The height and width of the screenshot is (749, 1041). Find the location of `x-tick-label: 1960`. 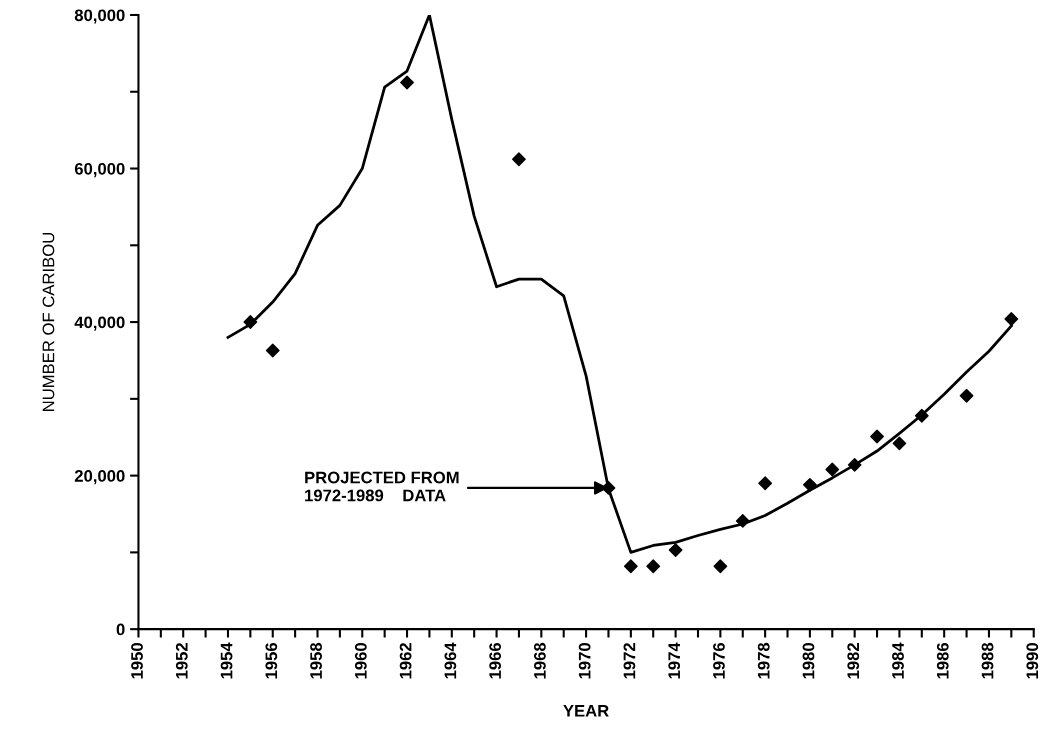

x-tick-label: 1960 is located at coordinates (360, 661).